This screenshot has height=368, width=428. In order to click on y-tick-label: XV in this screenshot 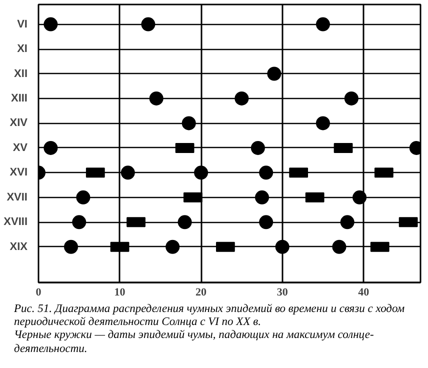, I will do `click(20, 148)`.